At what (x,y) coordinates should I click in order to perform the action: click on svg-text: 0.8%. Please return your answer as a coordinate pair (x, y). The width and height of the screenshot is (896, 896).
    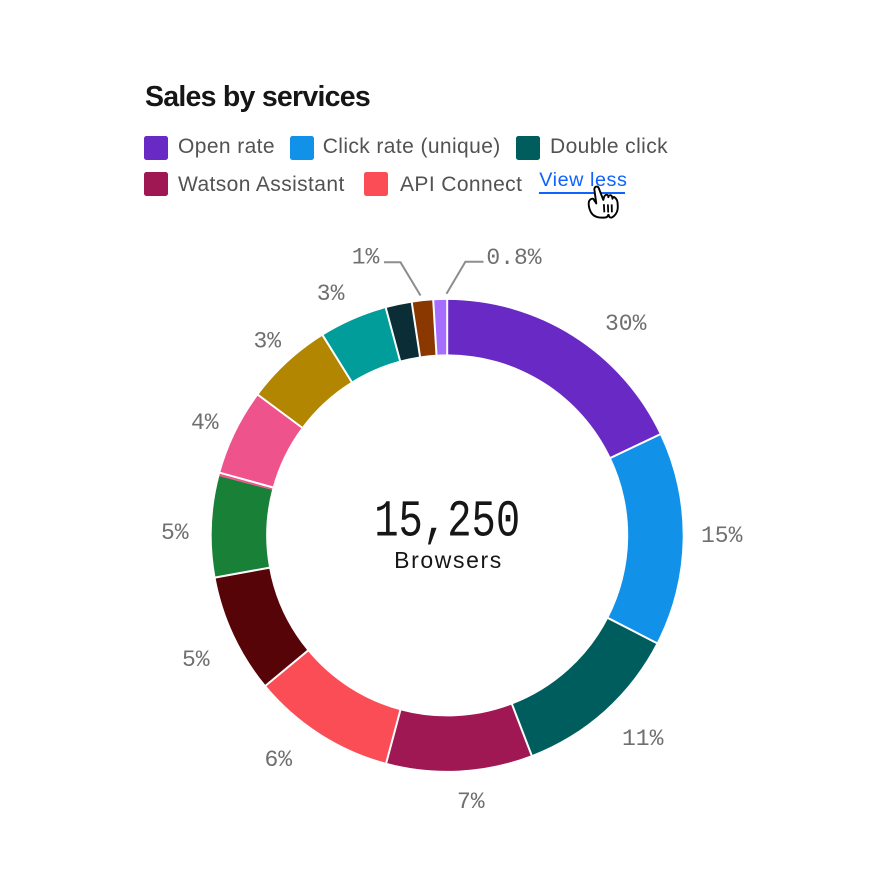
    Looking at the image, I should click on (513, 258).